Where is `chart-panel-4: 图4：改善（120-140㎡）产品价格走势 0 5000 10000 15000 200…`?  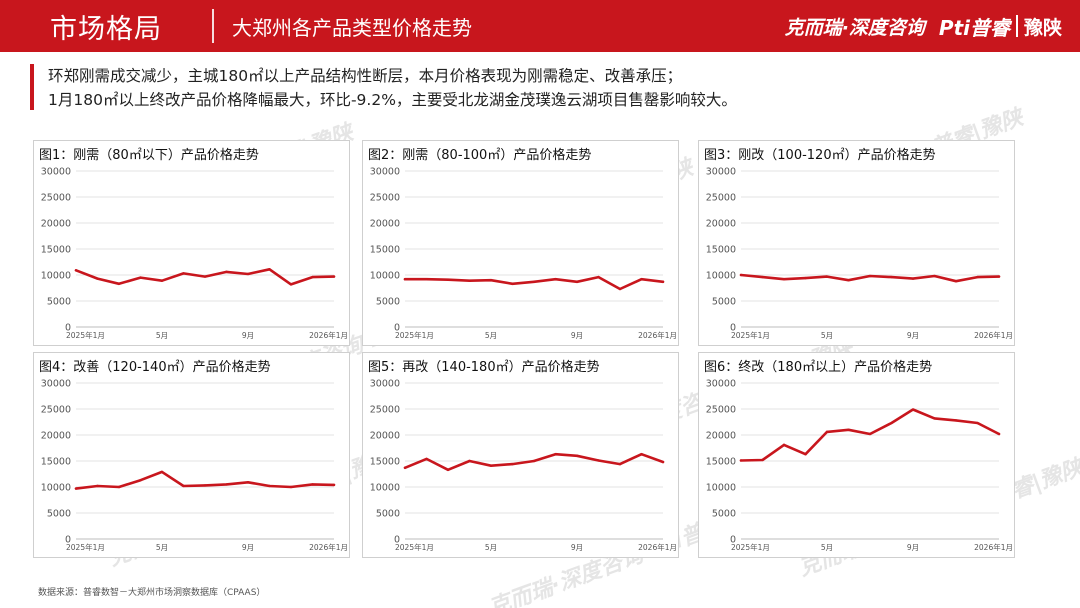 chart-panel-4: 图4：改善（120-140㎡）产品价格走势 0 5000 10000 15000 200… is located at coordinates (191, 455).